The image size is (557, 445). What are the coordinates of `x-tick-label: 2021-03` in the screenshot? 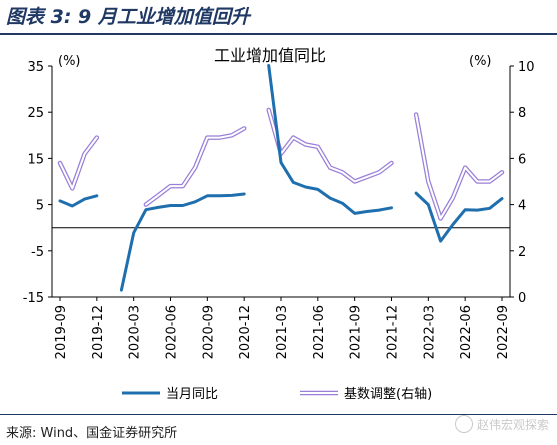 It's located at (282, 332).